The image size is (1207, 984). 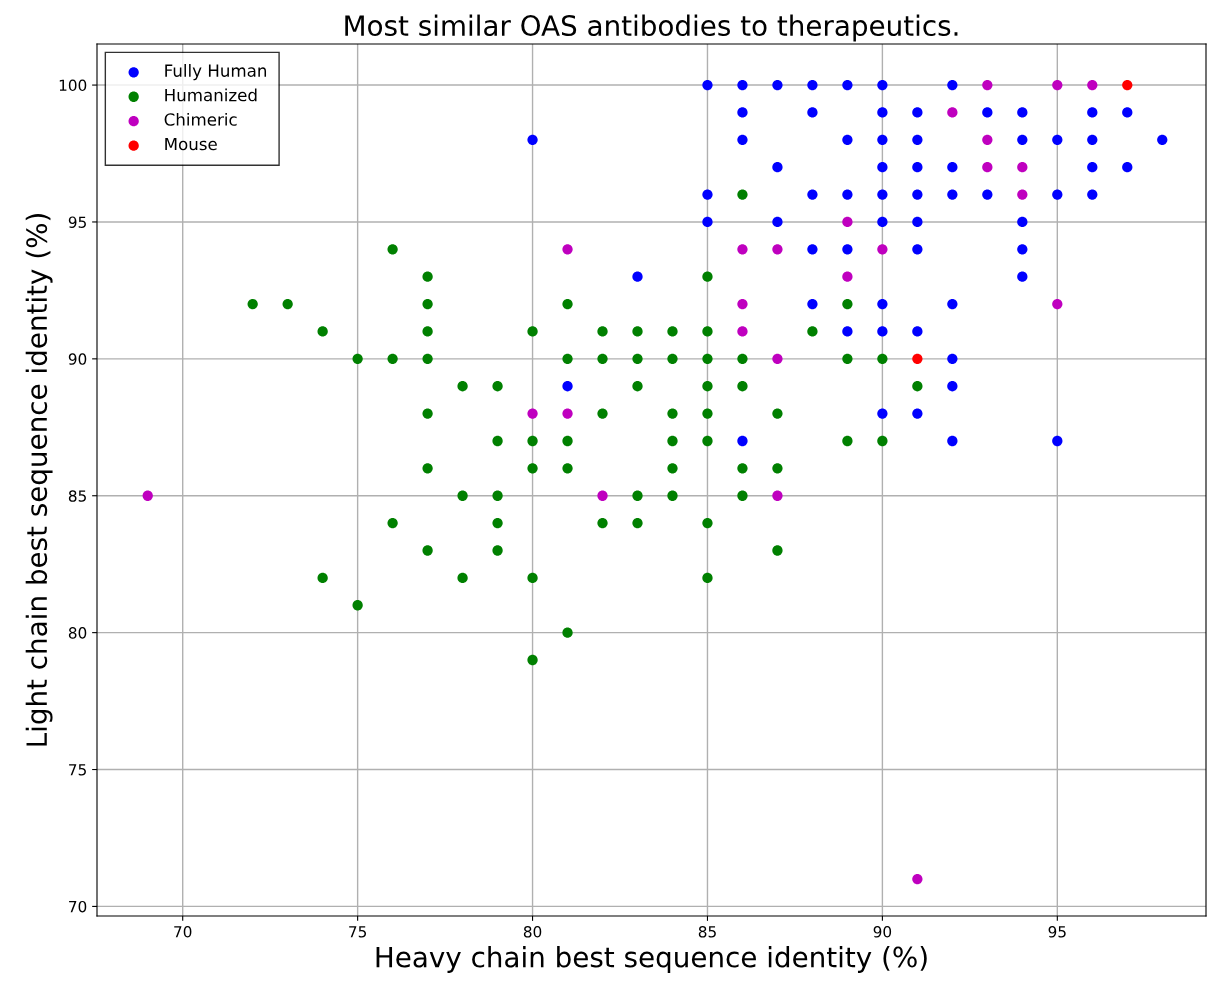 I want to click on x-tick-label: 70, so click(x=183, y=931).